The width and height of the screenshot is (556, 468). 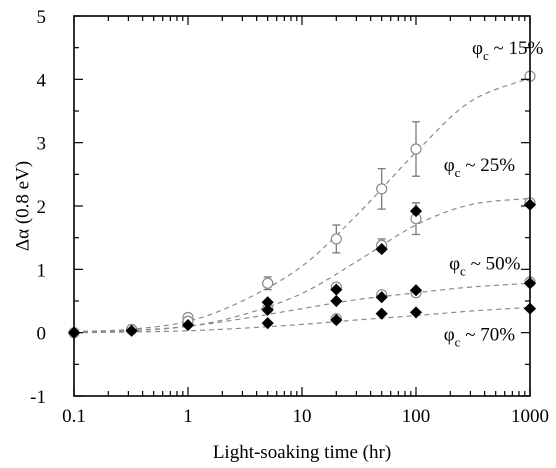 I want to click on annotation-value: ~ 25%, so click(x=487, y=165).